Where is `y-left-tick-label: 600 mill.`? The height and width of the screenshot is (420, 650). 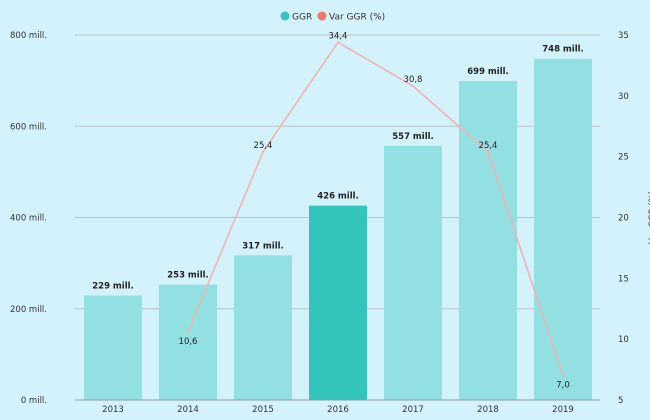 y-left-tick-label: 600 mill. is located at coordinates (28, 127).